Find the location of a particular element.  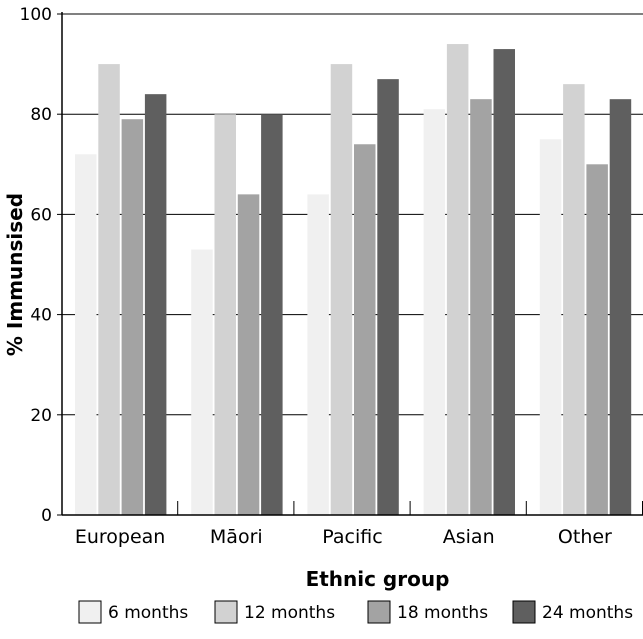

bar-mori-18-months is located at coordinates (248, 355).